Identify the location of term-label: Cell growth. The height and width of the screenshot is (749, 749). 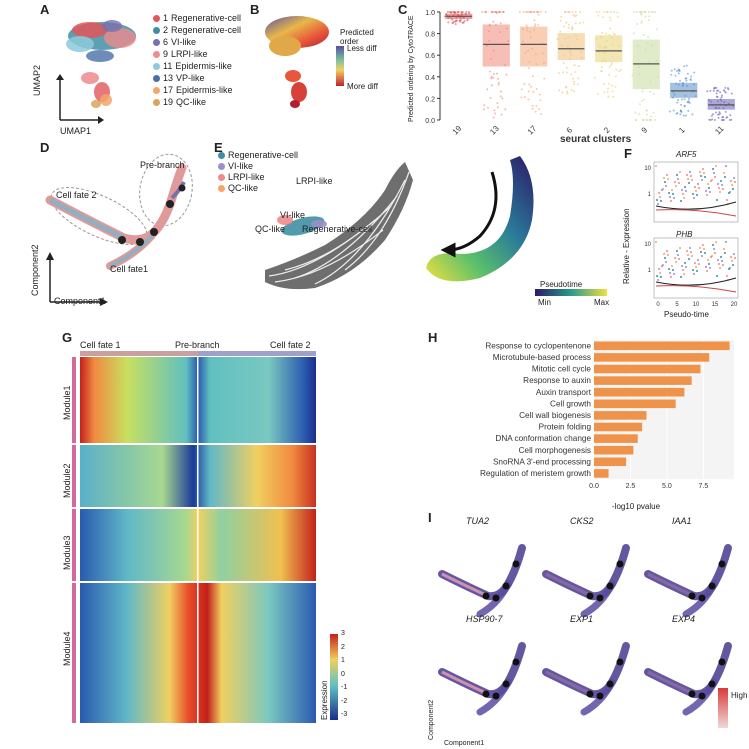
(570, 403).